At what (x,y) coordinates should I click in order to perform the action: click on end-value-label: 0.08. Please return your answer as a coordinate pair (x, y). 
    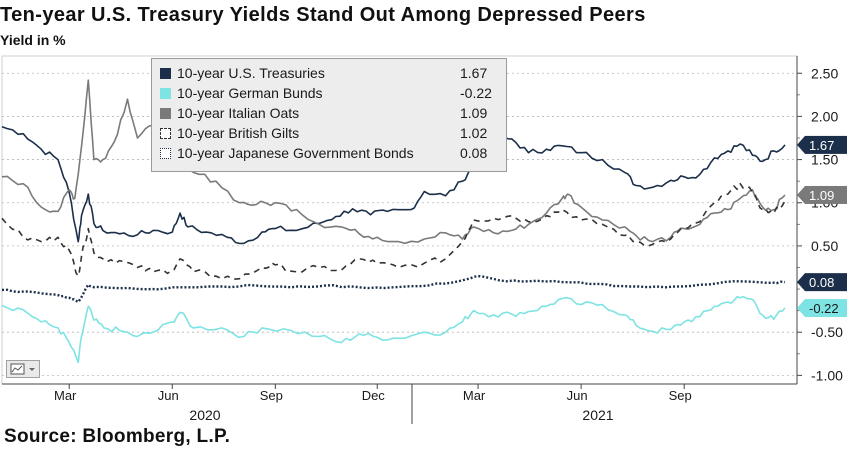
    Looking at the image, I should click on (821, 282).